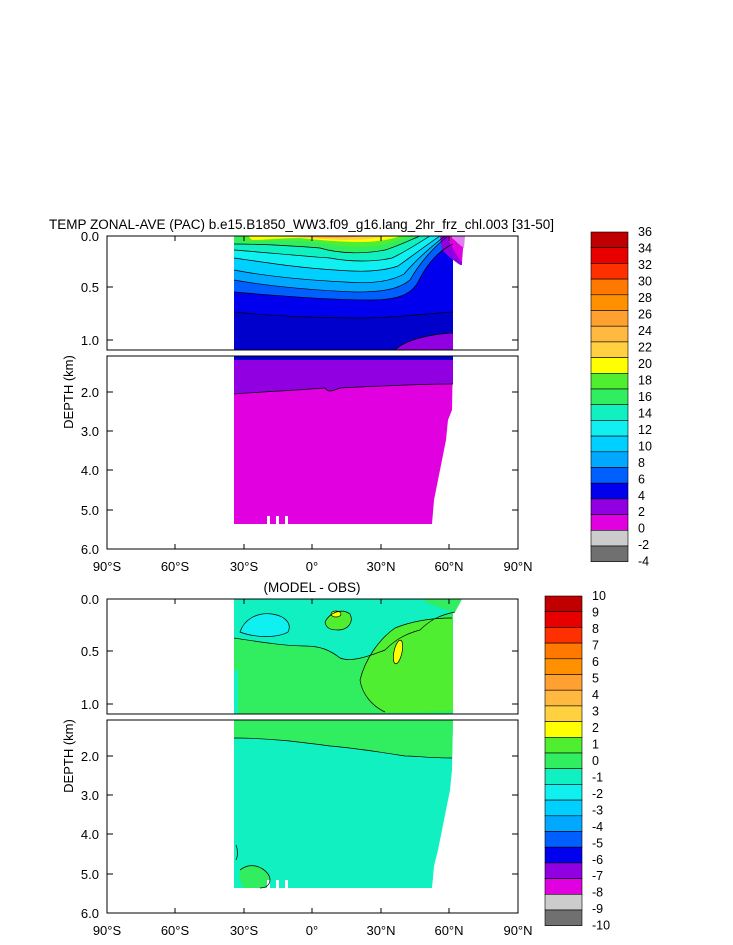 The height and width of the screenshot is (945, 733). What do you see at coordinates (645, 265) in the screenshot?
I see `colorbar-label: 32` at bounding box center [645, 265].